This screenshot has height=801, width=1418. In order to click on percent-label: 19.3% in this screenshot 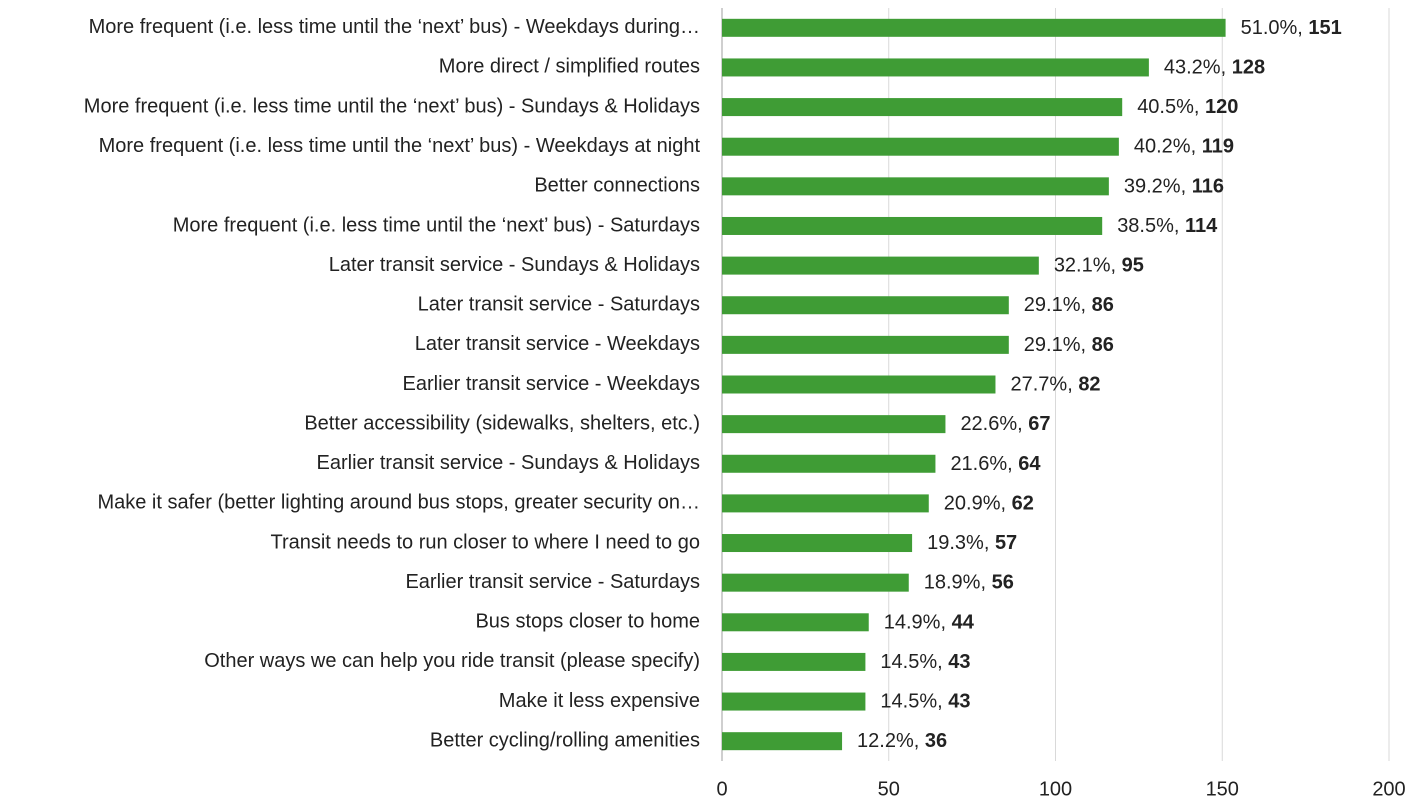, I will do `click(955, 543)`.